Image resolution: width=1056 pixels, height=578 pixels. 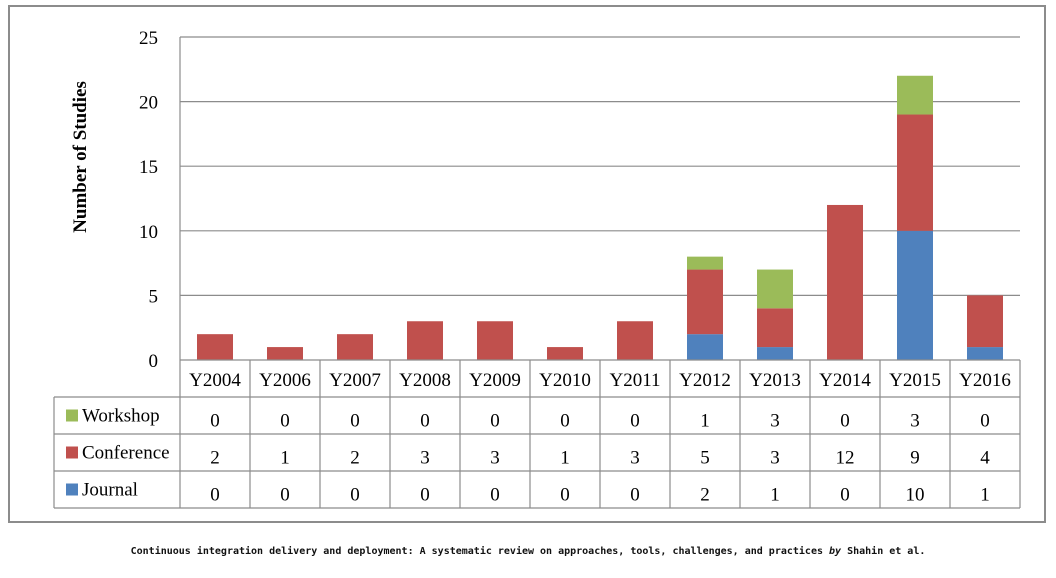 What do you see at coordinates (148, 167) in the screenshot?
I see `y-tick-label: 15` at bounding box center [148, 167].